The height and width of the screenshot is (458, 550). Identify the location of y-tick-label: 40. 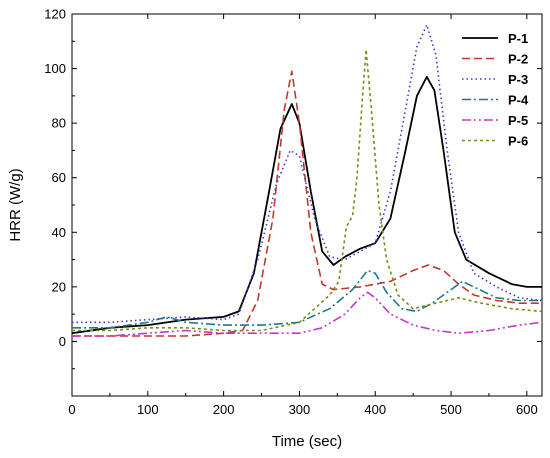
(59, 232).